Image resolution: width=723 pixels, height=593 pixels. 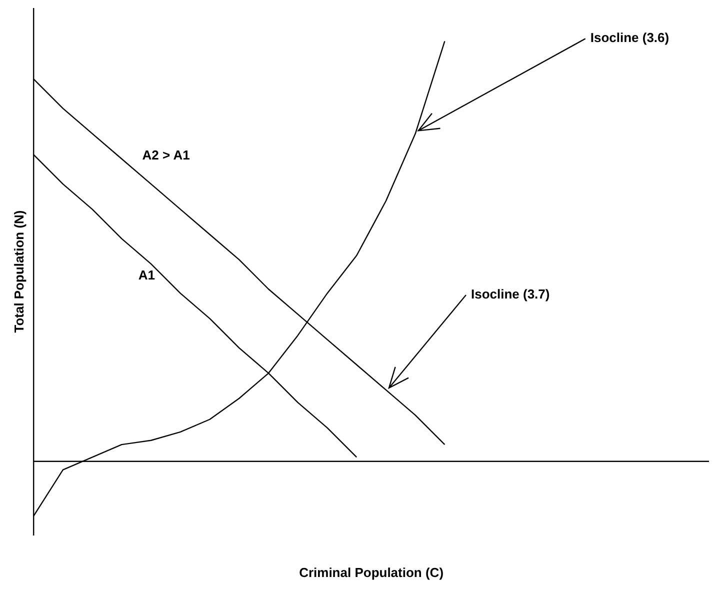 I want to click on x-axis-title: Criminal Population (C), so click(x=371, y=572).